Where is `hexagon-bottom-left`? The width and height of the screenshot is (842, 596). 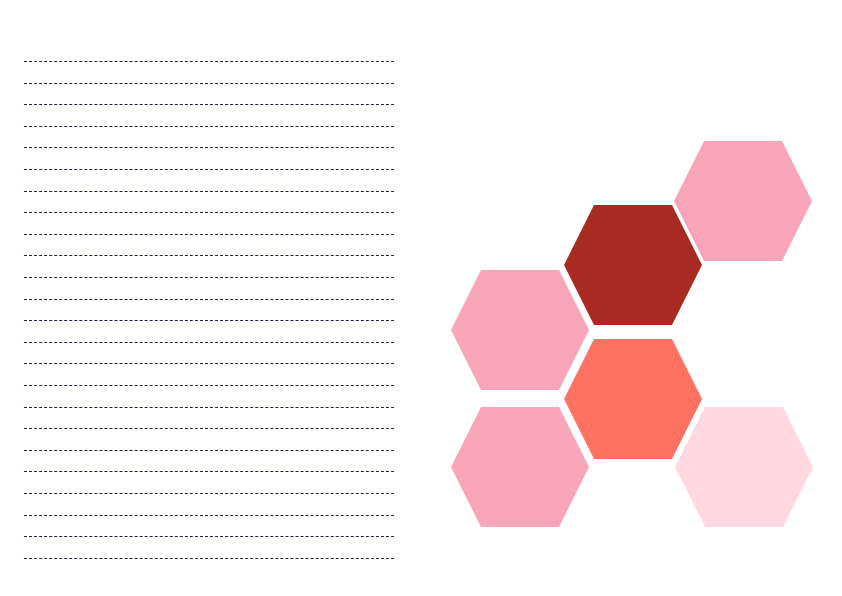 hexagon-bottom-left is located at coordinates (520, 467).